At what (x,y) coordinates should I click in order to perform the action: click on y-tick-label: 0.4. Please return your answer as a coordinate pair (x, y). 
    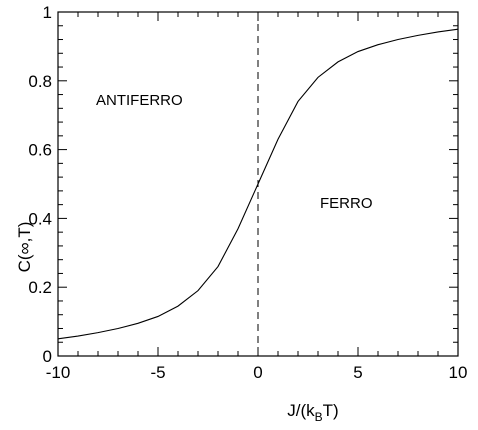
    Looking at the image, I should click on (40, 218).